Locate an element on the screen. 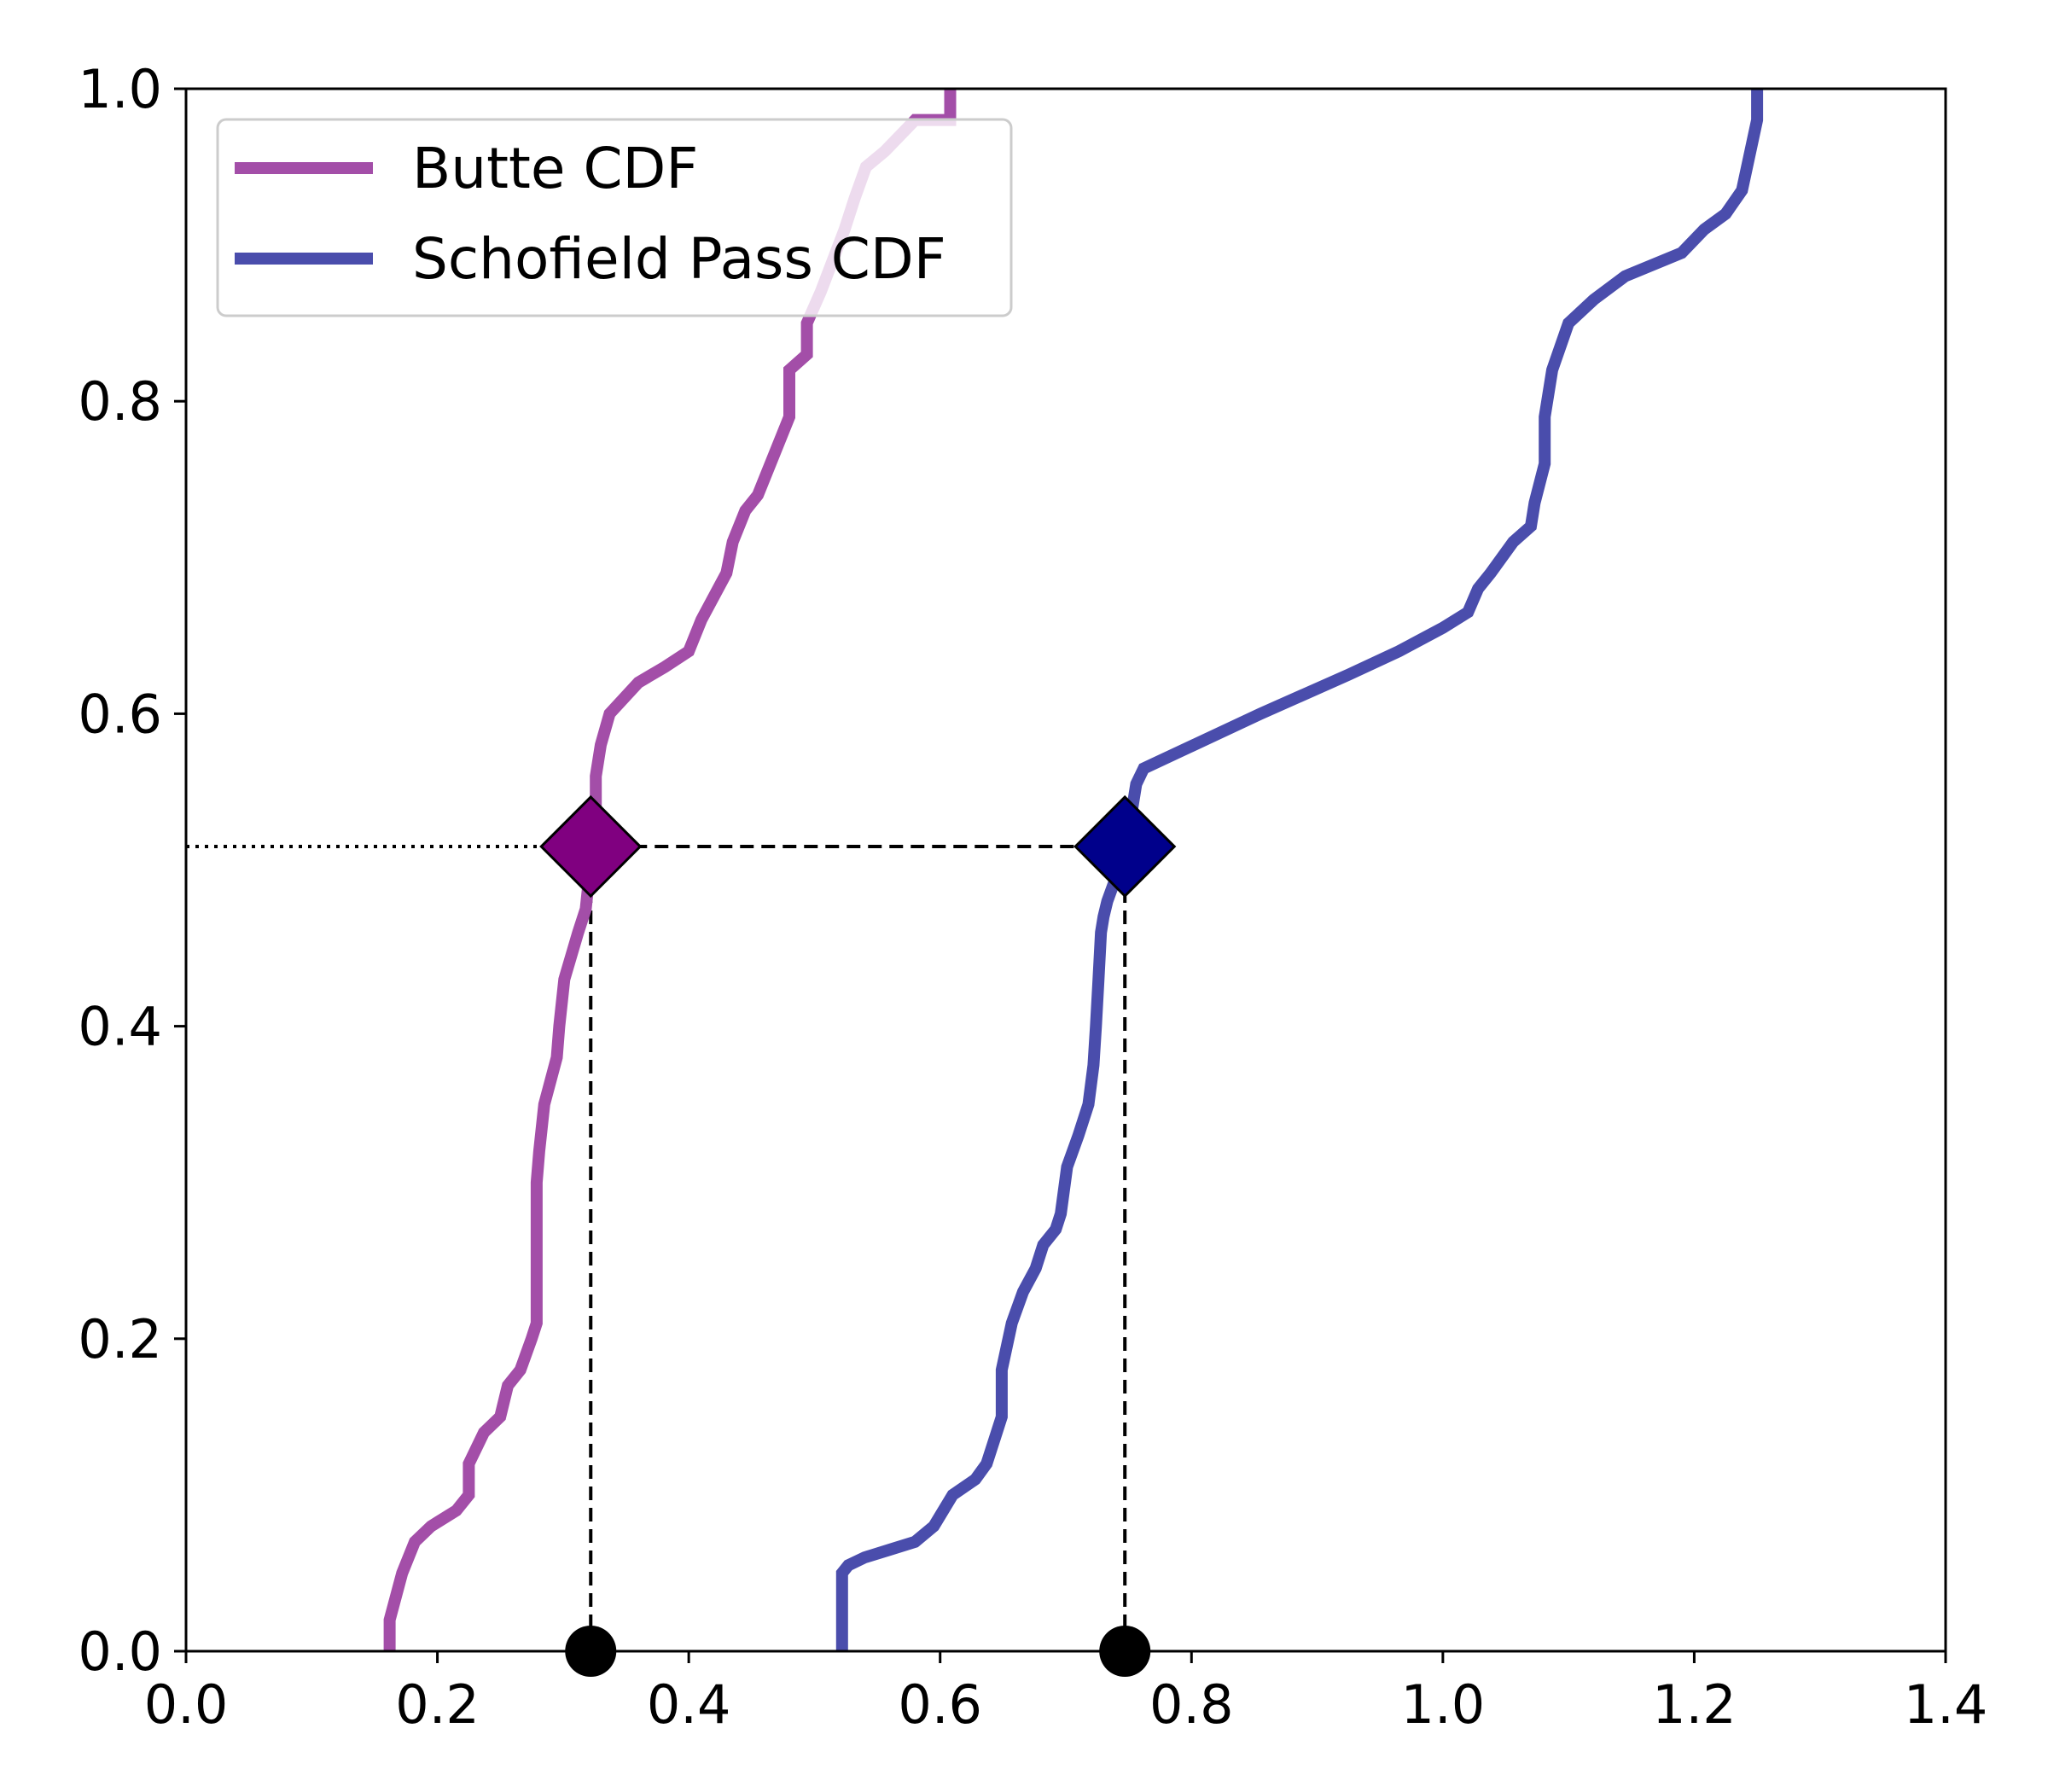 This screenshot has height=1792, width=2048. y-tick-label: 0.2 is located at coordinates (120, 1339).